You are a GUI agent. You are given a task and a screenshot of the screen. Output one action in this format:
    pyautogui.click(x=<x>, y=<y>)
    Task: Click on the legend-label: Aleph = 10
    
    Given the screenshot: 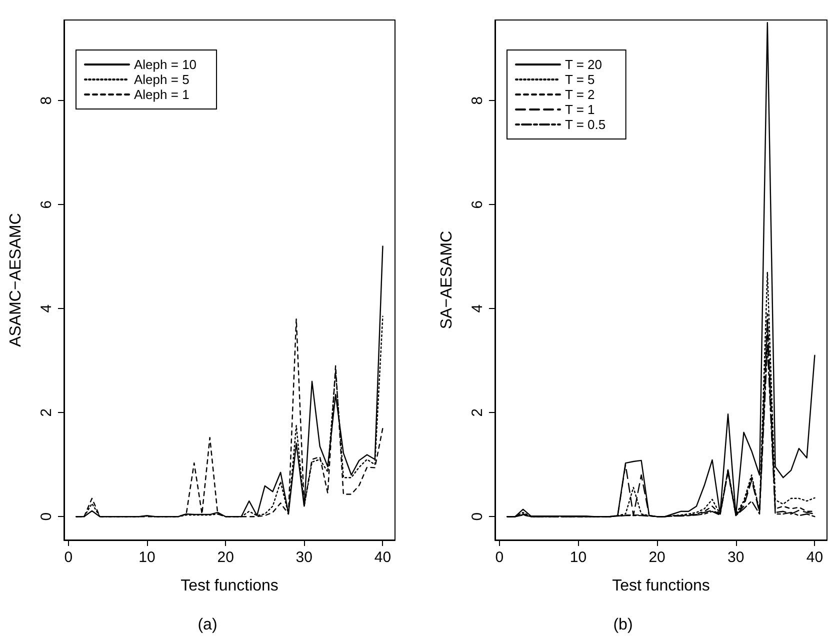 What is the action you would take?
    pyautogui.click(x=165, y=64)
    